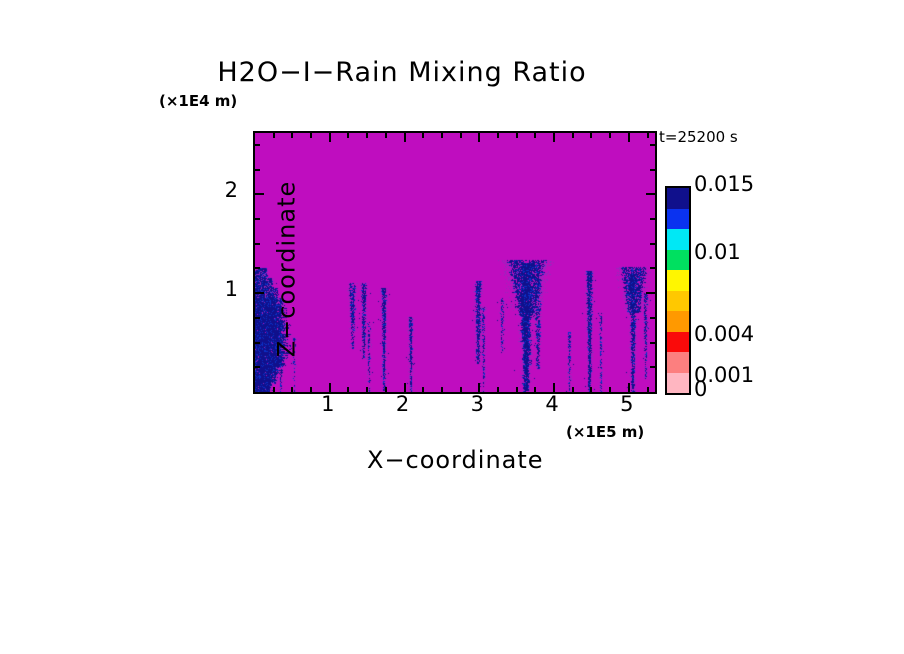 The width and height of the screenshot is (904, 654). I want to click on y-tick-label: 1, so click(231, 289).